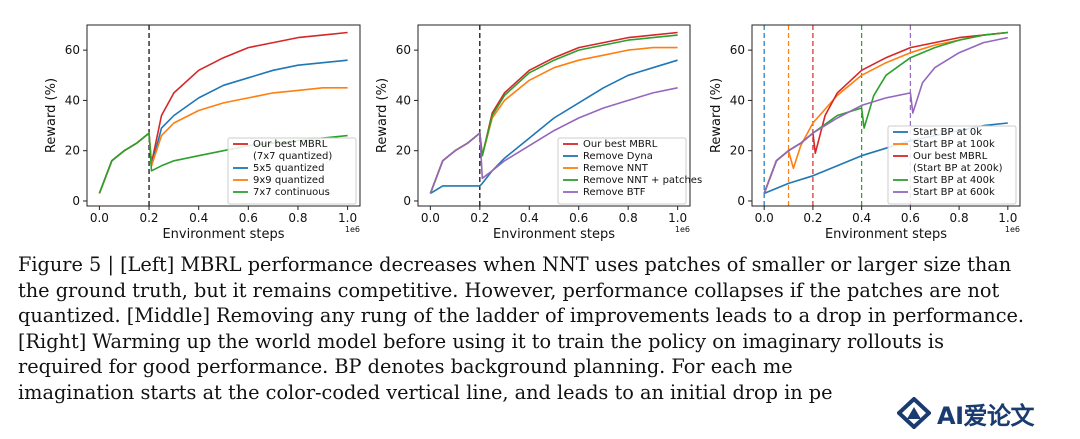 Image resolution: width=1080 pixels, height=439 pixels. What do you see at coordinates (954, 192) in the screenshot?
I see `legend-entry: Start BP at 600k` at bounding box center [954, 192].